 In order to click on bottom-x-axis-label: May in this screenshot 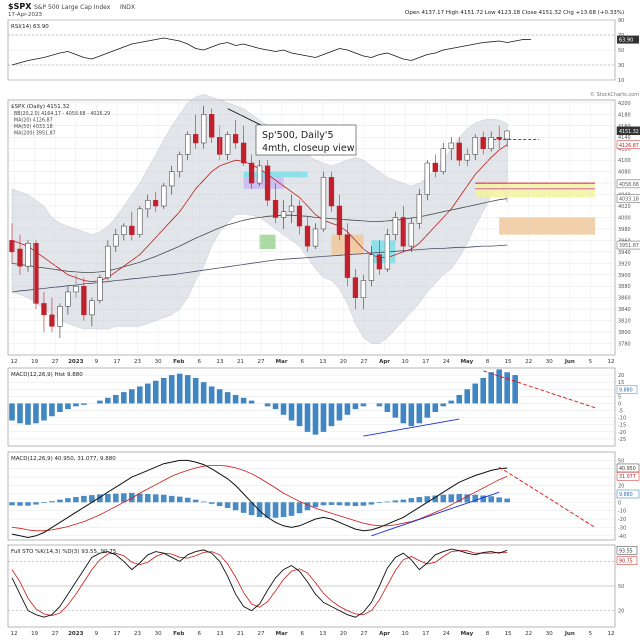, I will do `click(467, 634)`.